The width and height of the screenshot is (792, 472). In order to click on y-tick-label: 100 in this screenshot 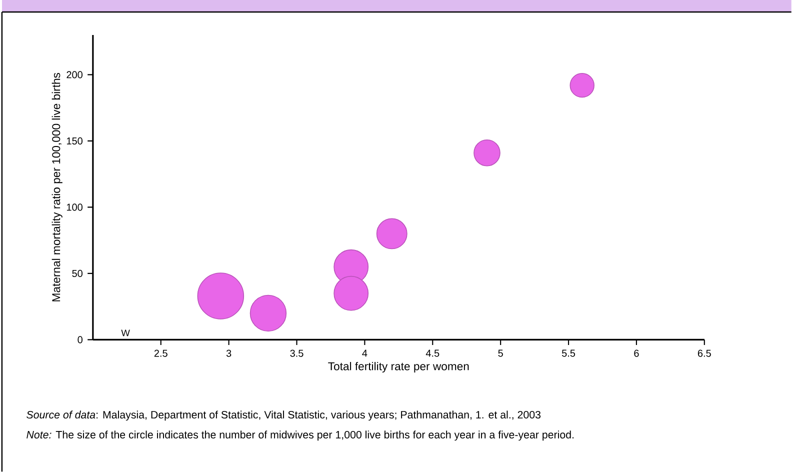, I will do `click(74, 207)`.